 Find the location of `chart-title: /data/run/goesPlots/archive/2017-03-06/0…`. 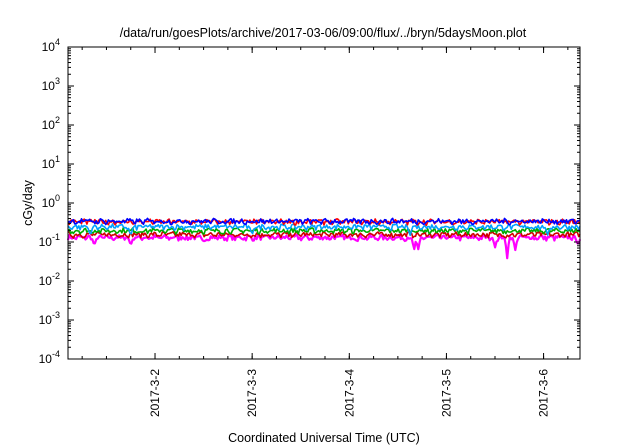

chart-title: /data/run/goesPlots/archive/2017-03-06/0… is located at coordinates (323, 33).